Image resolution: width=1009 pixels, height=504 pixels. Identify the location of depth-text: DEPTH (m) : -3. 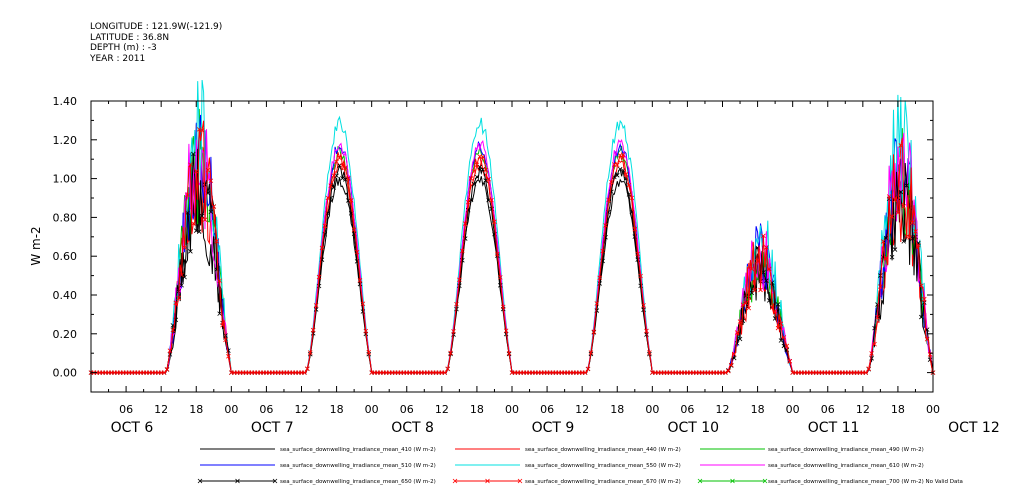
(123, 48).